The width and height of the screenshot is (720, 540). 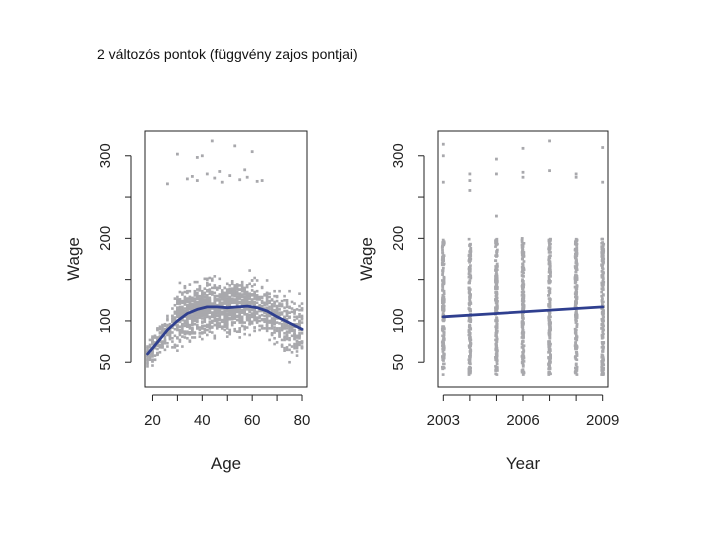 I want to click on y-axis: 50 100 200 300 Wage, so click(x=391, y=257).